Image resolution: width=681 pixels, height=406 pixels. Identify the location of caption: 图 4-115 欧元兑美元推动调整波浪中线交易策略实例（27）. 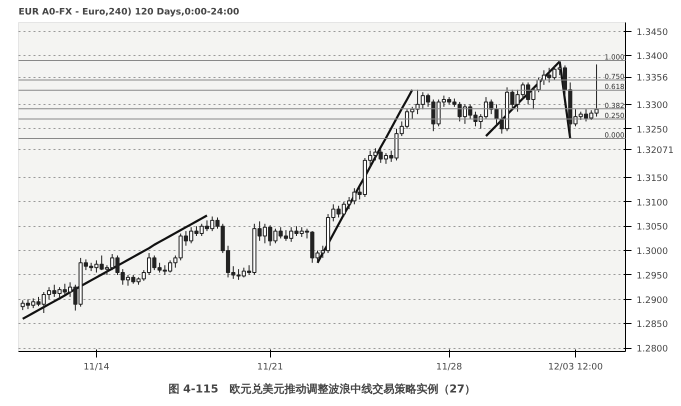
(322, 389).